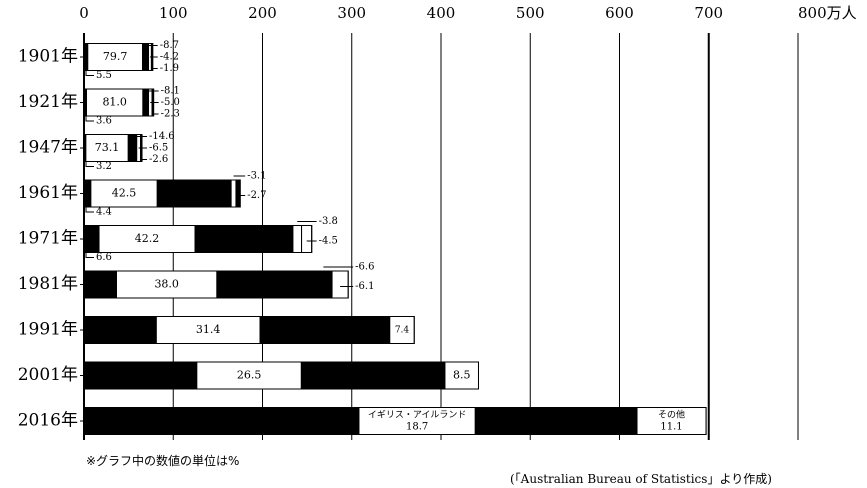  I want to click on segment-label: 42.2, so click(147, 238).